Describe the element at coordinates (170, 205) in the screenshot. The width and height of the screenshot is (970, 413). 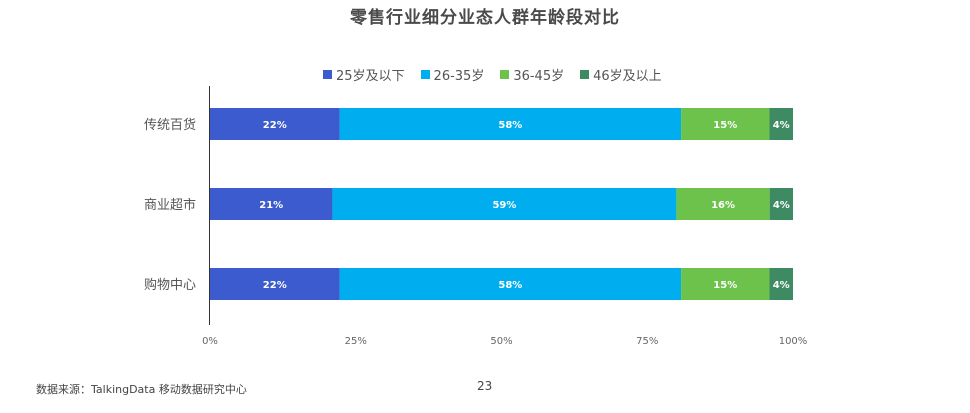
I see `category-label: 商业超市` at that location.